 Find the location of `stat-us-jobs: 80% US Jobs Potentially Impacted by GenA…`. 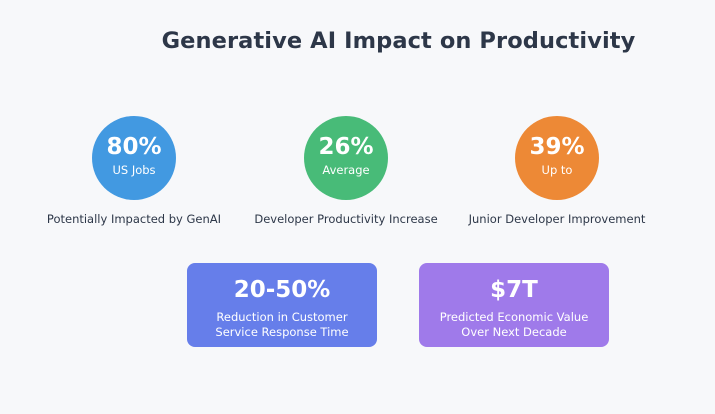

stat-us-jobs: 80% US Jobs Potentially Impacted by GenA… is located at coordinates (134, 171).